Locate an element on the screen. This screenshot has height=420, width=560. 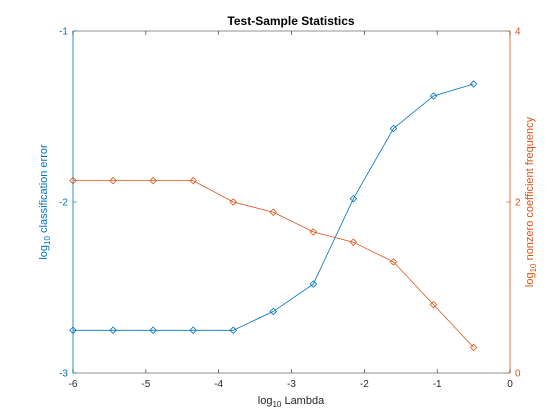
y-left-tick-label: -3 is located at coordinates (63, 374).